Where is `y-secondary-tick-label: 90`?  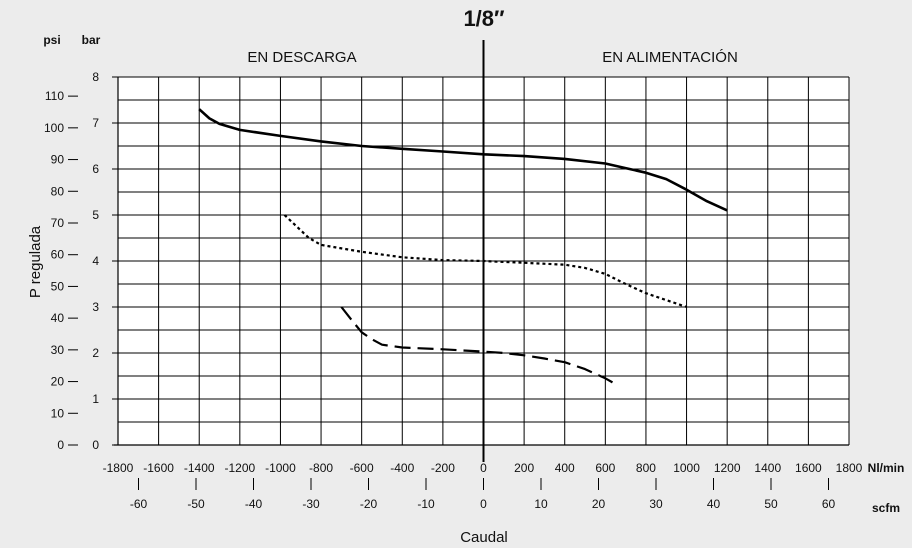 y-secondary-tick-label: 90 is located at coordinates (58, 160).